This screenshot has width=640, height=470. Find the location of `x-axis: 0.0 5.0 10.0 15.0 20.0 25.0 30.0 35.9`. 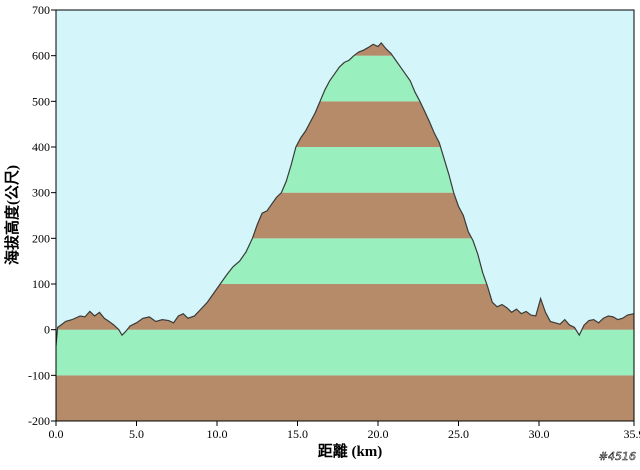

x-axis: 0.0 5.0 10.0 15.0 20.0 25.0 30.0 35.9 is located at coordinates (344, 431).